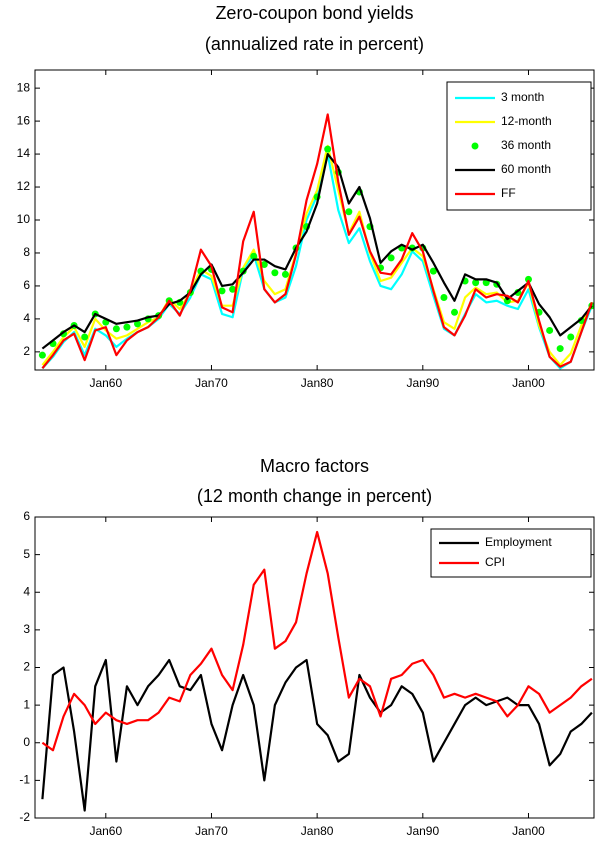  What do you see at coordinates (314, 44) in the screenshot?
I see `chart-subtitle: (annualized rate in percent)` at bounding box center [314, 44].